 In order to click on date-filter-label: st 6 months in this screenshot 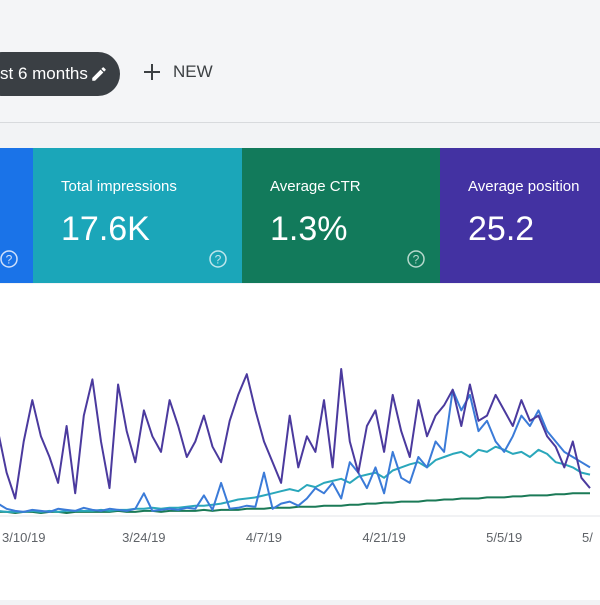, I will do `click(44, 73)`.